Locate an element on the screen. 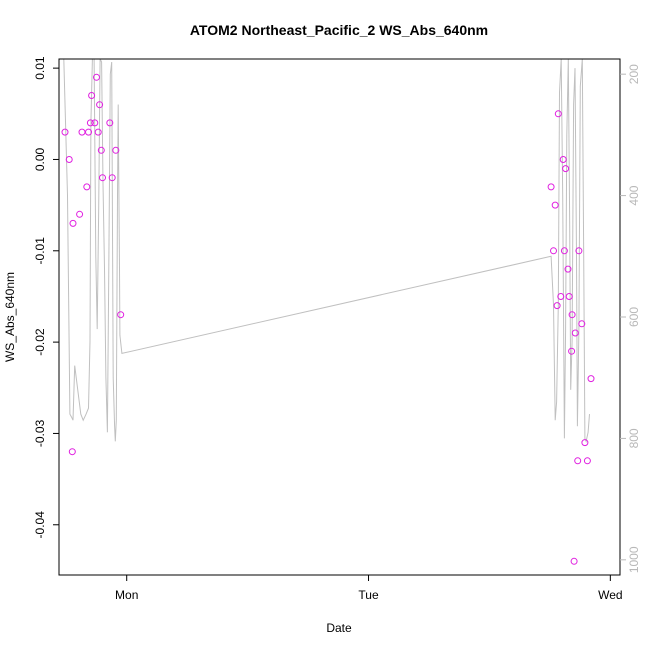 The image size is (650, 650). y-tick-label: 0.01 is located at coordinates (40, 68).